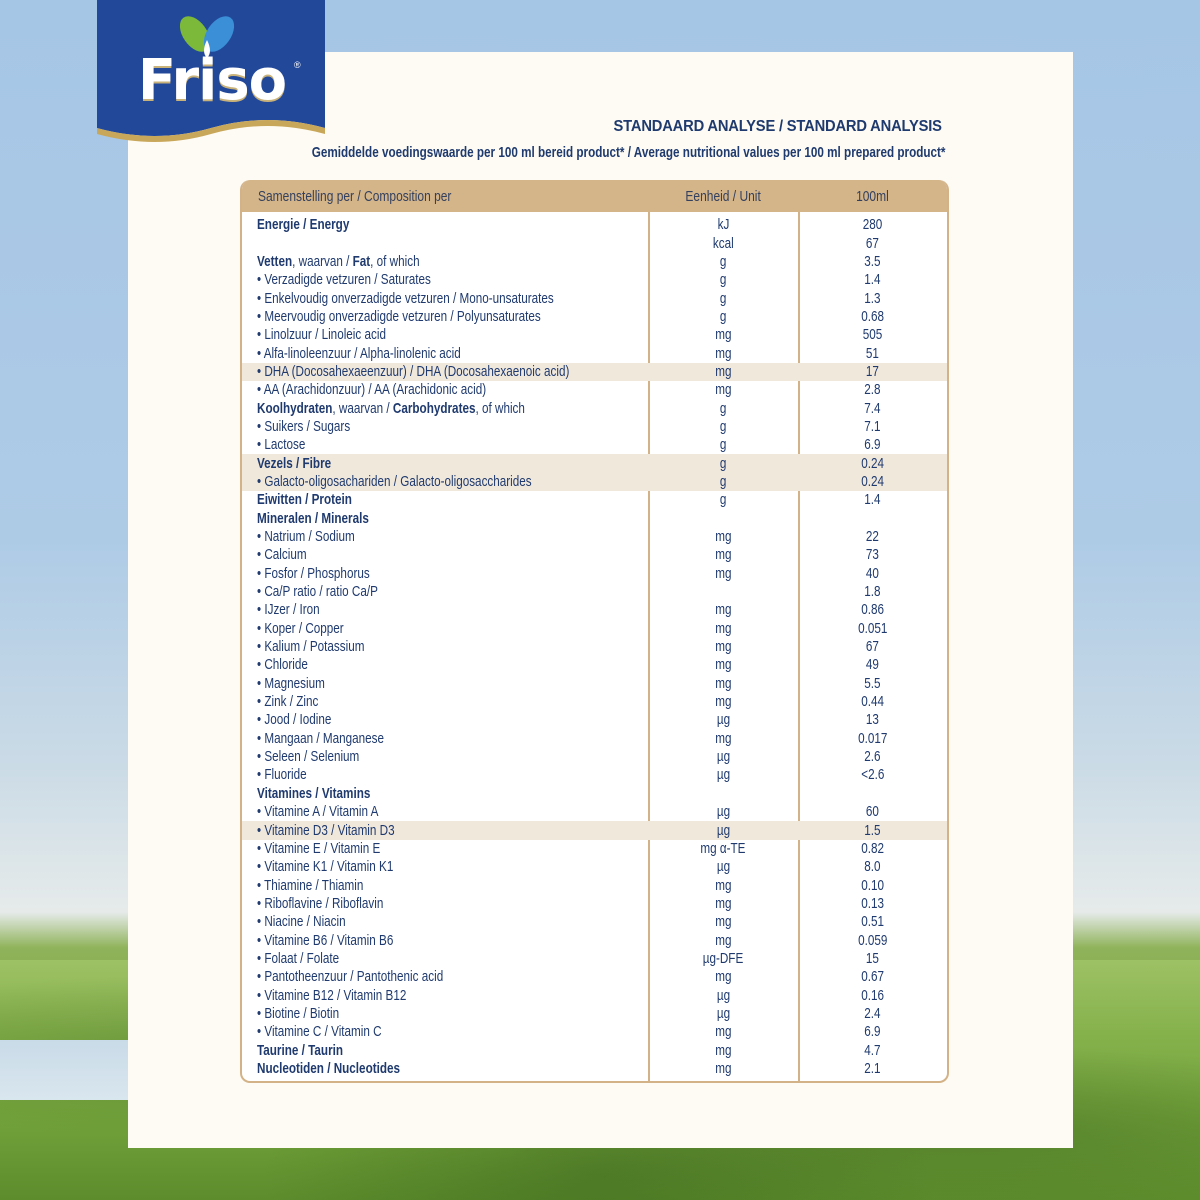 This screenshot has width=1200, height=1200. Describe the element at coordinates (294, 463) in the screenshot. I see `nutrient-label: Vezels / Fibre` at that location.